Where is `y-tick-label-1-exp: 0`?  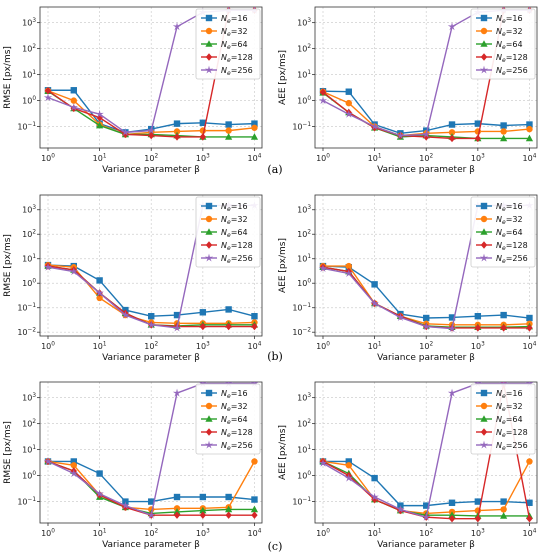
y-tick-label-1-exp: 0 is located at coordinates (309, 99).